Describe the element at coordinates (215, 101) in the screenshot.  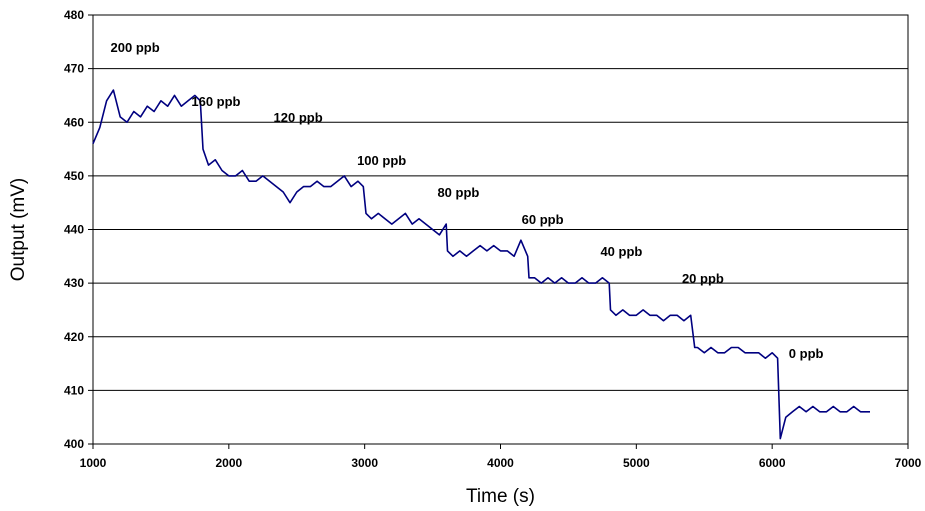
I see `concentration-label: 160 ppb` at that location.